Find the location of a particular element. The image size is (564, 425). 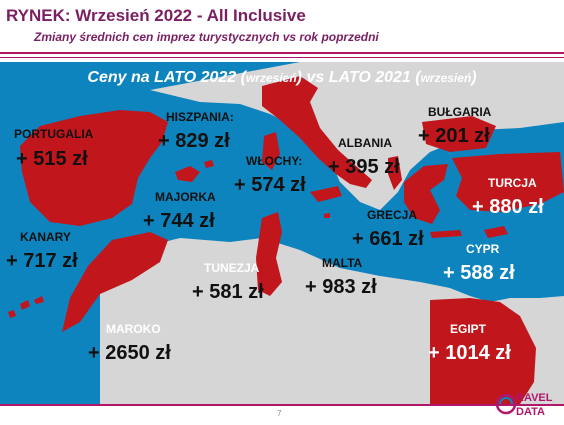

canary-islands is located at coordinates (26, 307).